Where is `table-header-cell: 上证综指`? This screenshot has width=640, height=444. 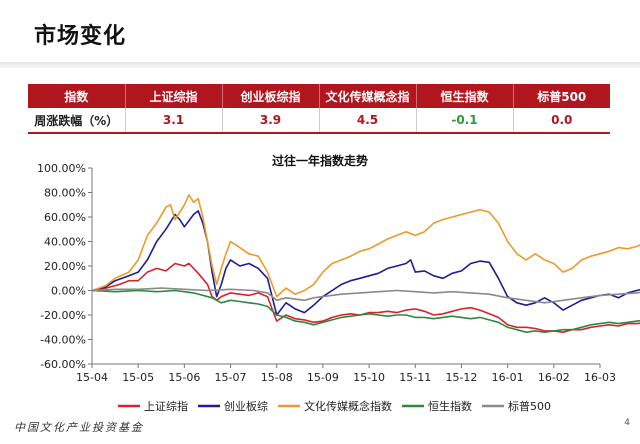
table-header-cell: 上证综指 is located at coordinates (174, 96).